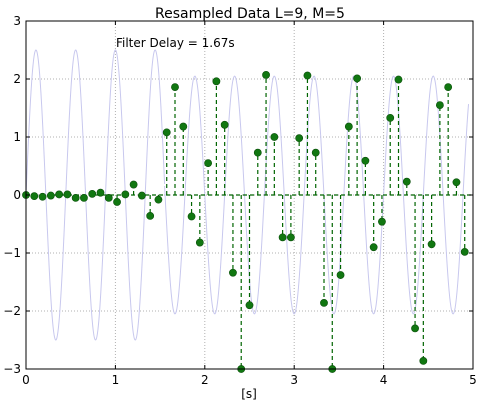  Describe the element at coordinates (473, 380) in the screenshot. I see `x-tick-label: 5` at that location.